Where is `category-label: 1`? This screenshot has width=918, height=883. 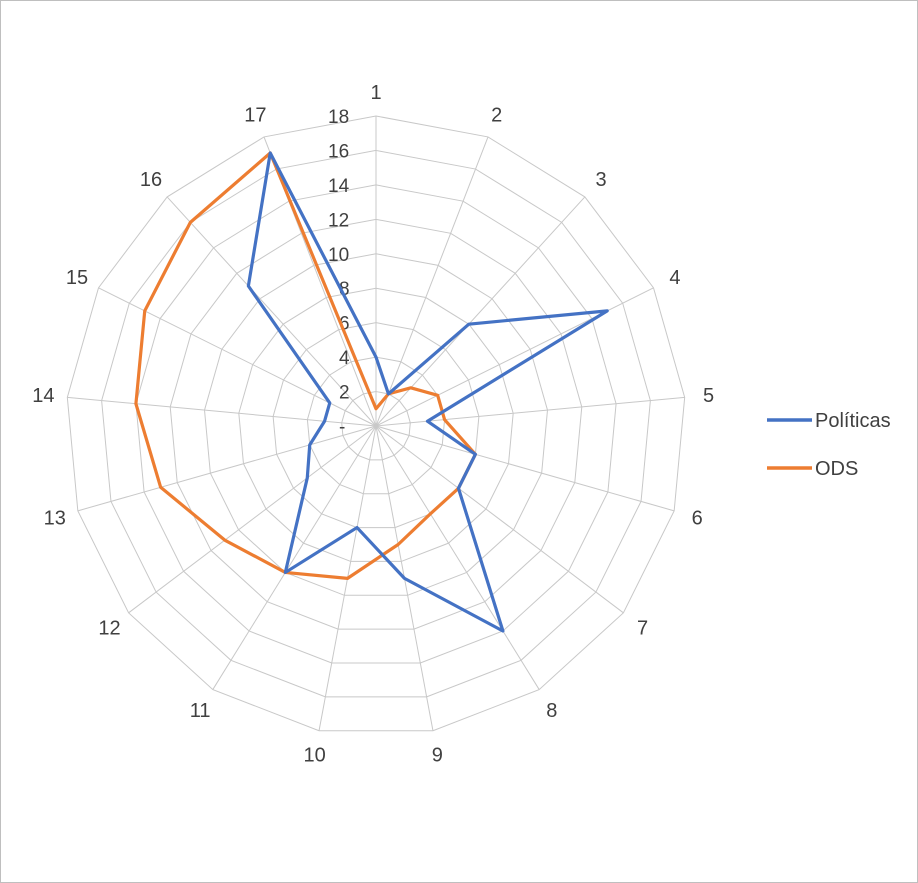
category-label: 1 is located at coordinates (375, 93).